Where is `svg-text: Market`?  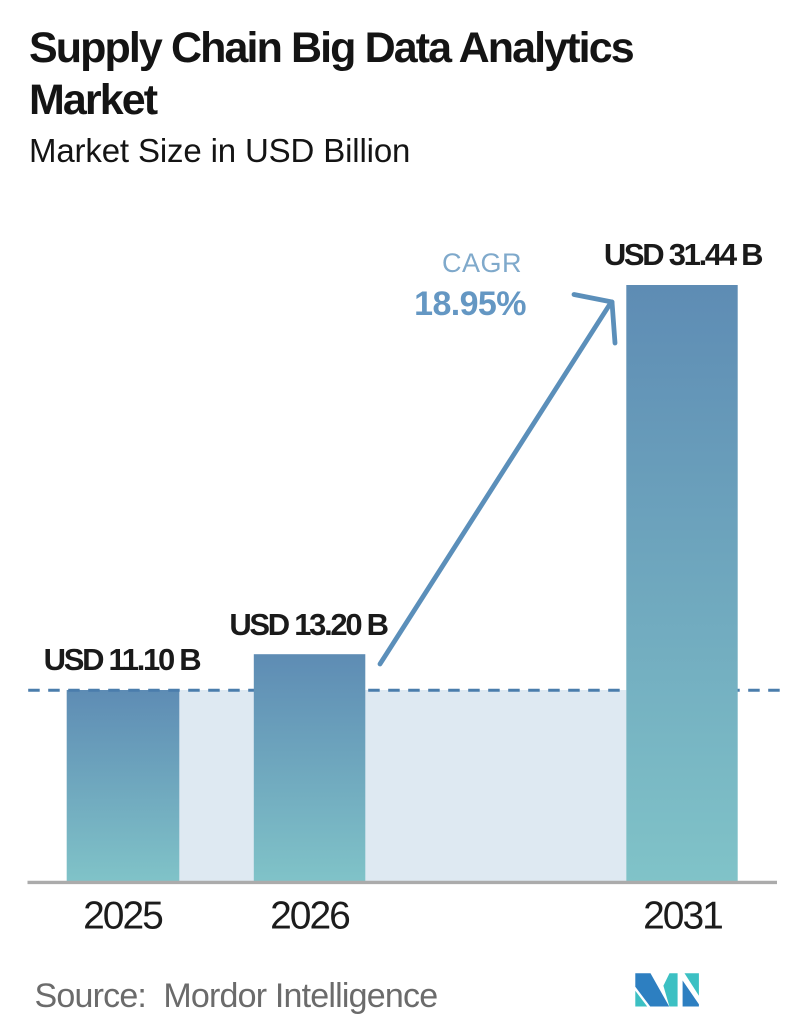 svg-text: Market is located at coordinates (93, 100).